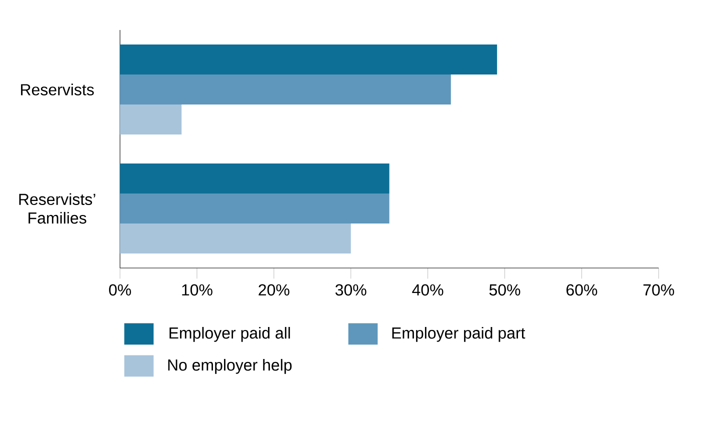  What do you see at coordinates (274, 290) in the screenshot?
I see `x-tick-label: 20%` at bounding box center [274, 290].